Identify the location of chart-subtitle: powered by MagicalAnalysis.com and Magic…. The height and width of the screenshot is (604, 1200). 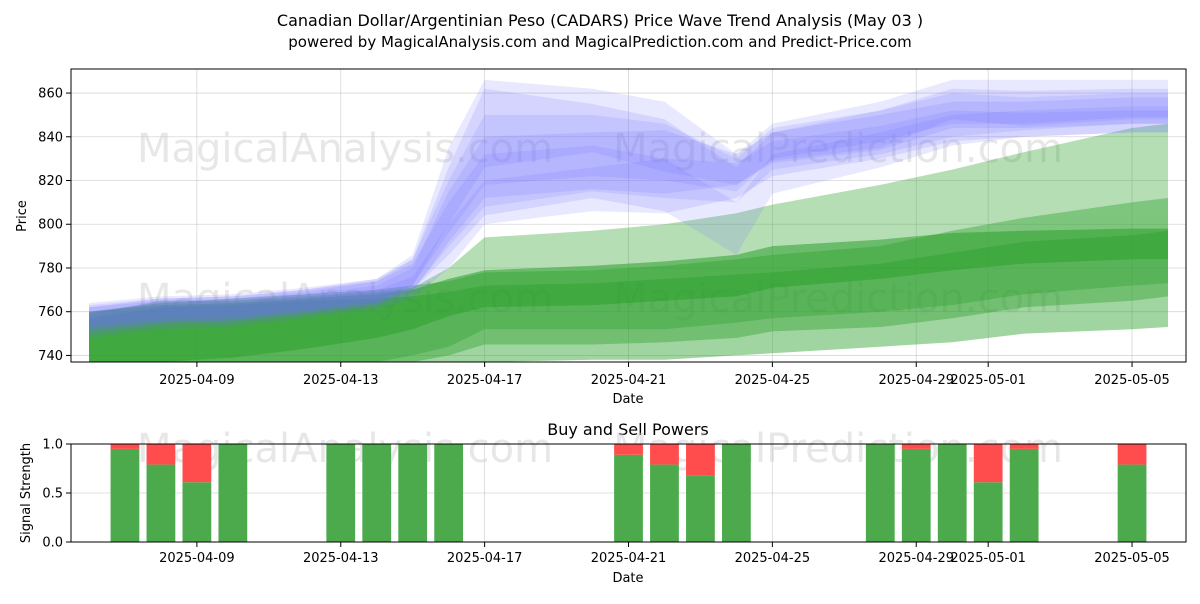
(600, 42).